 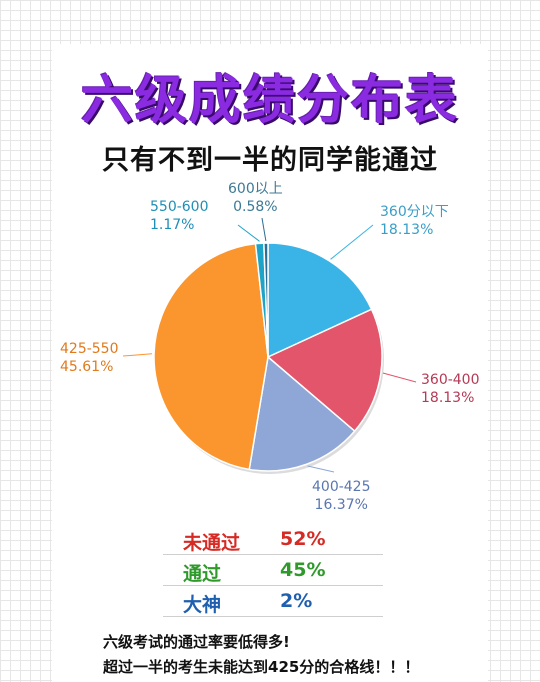 I want to click on slice-label-360-400: 360-400 18.13%, so click(x=450, y=389).